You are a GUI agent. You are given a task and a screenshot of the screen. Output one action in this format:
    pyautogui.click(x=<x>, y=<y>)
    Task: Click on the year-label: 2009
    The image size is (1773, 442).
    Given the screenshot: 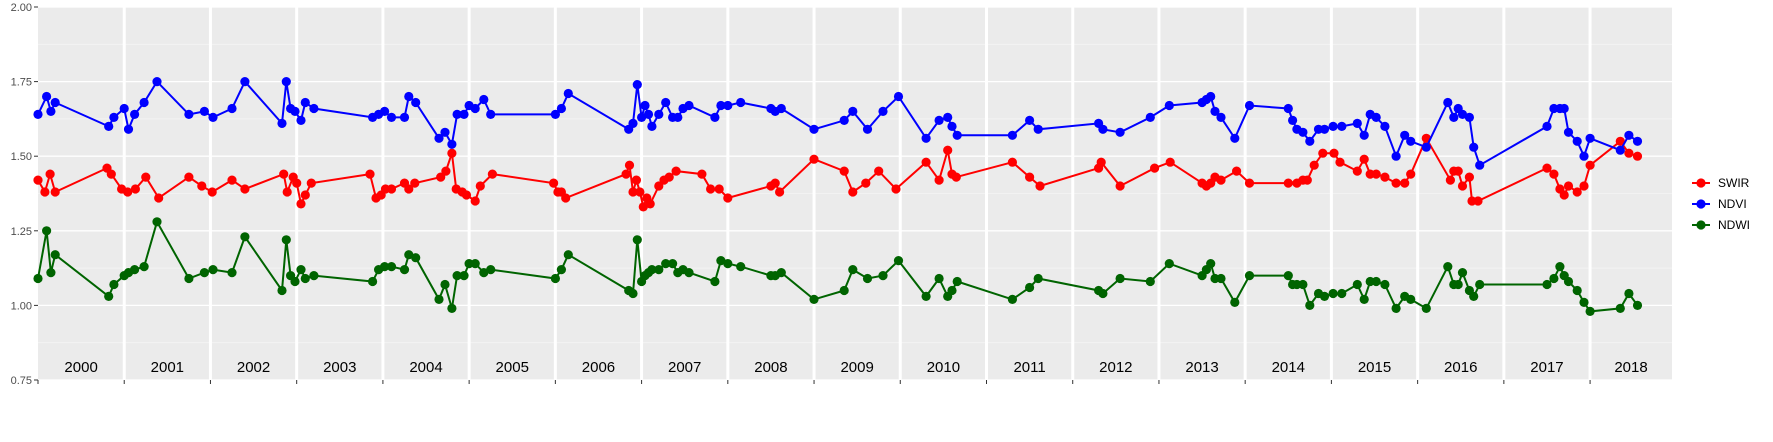 What is the action you would take?
    pyautogui.click(x=856, y=367)
    